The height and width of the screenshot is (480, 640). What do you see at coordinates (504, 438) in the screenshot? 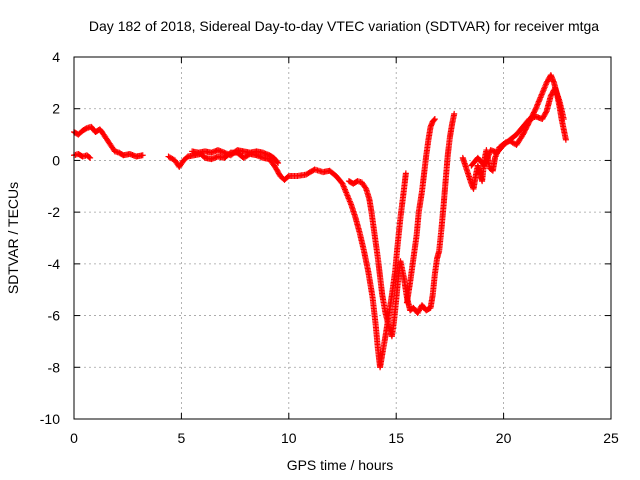
I see `x-tick-label: 20` at bounding box center [504, 438].